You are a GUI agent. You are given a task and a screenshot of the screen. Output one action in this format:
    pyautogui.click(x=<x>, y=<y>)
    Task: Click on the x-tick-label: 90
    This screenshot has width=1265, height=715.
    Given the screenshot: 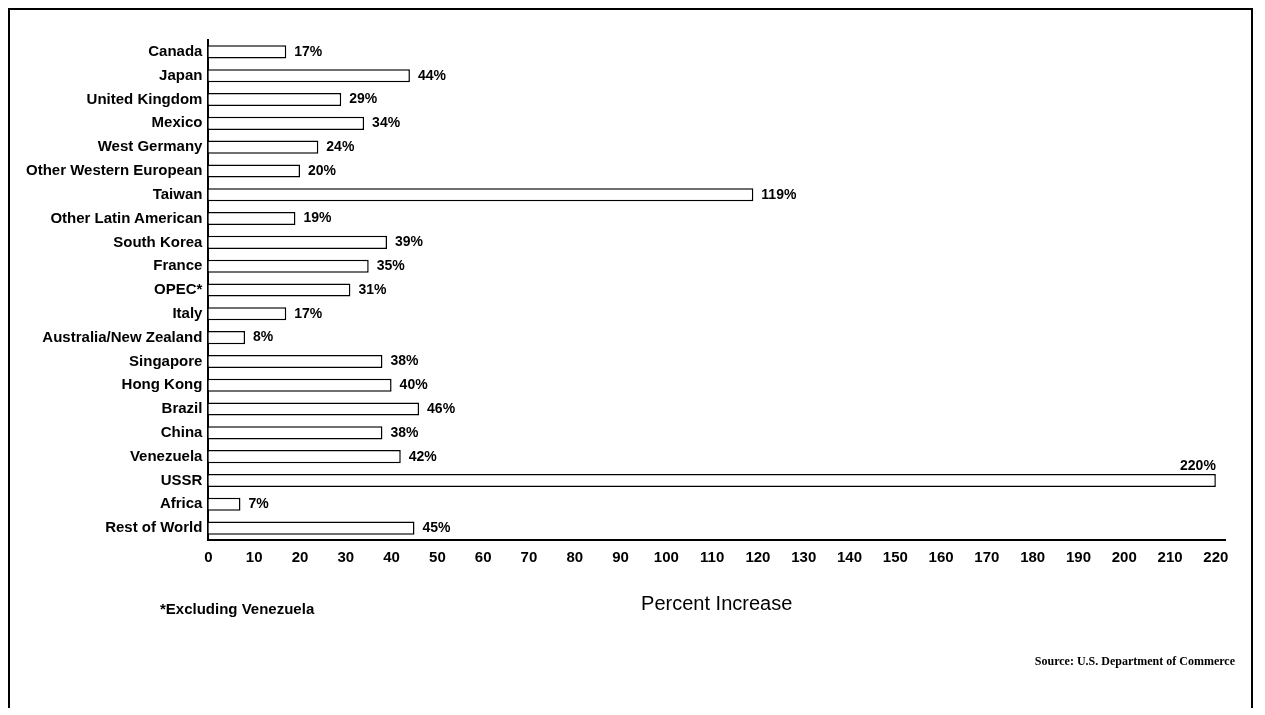 What is the action you would take?
    pyautogui.click(x=620, y=557)
    